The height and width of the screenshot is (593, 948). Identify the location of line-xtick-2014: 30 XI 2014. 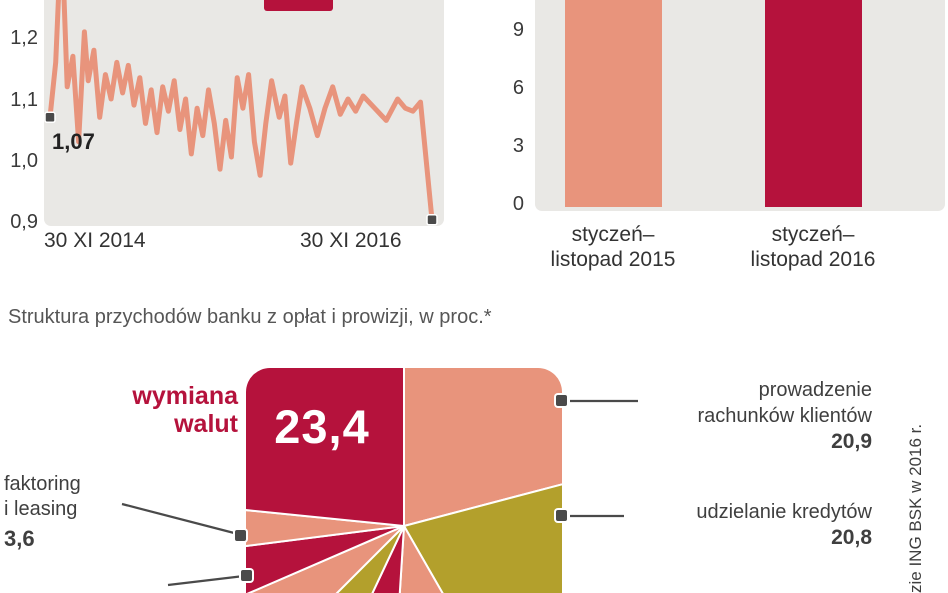
(95, 240).